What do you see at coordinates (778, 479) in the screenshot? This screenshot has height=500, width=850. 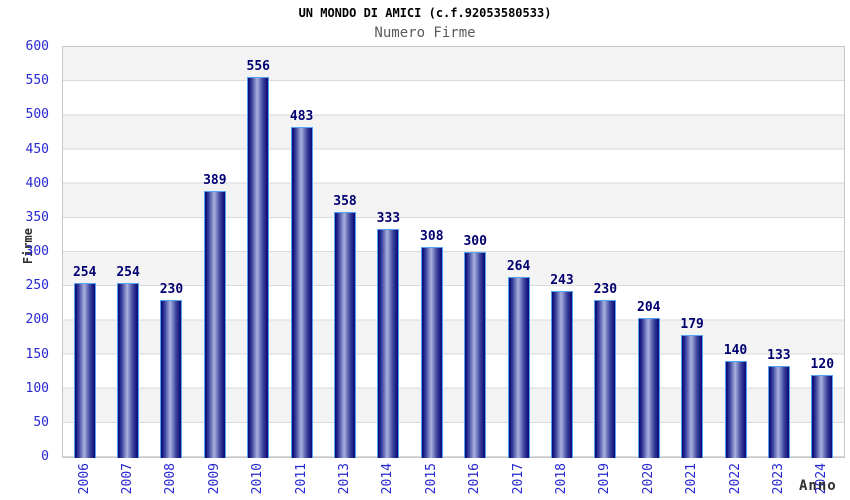 I see `x-tick-label: 2023` at bounding box center [778, 479].